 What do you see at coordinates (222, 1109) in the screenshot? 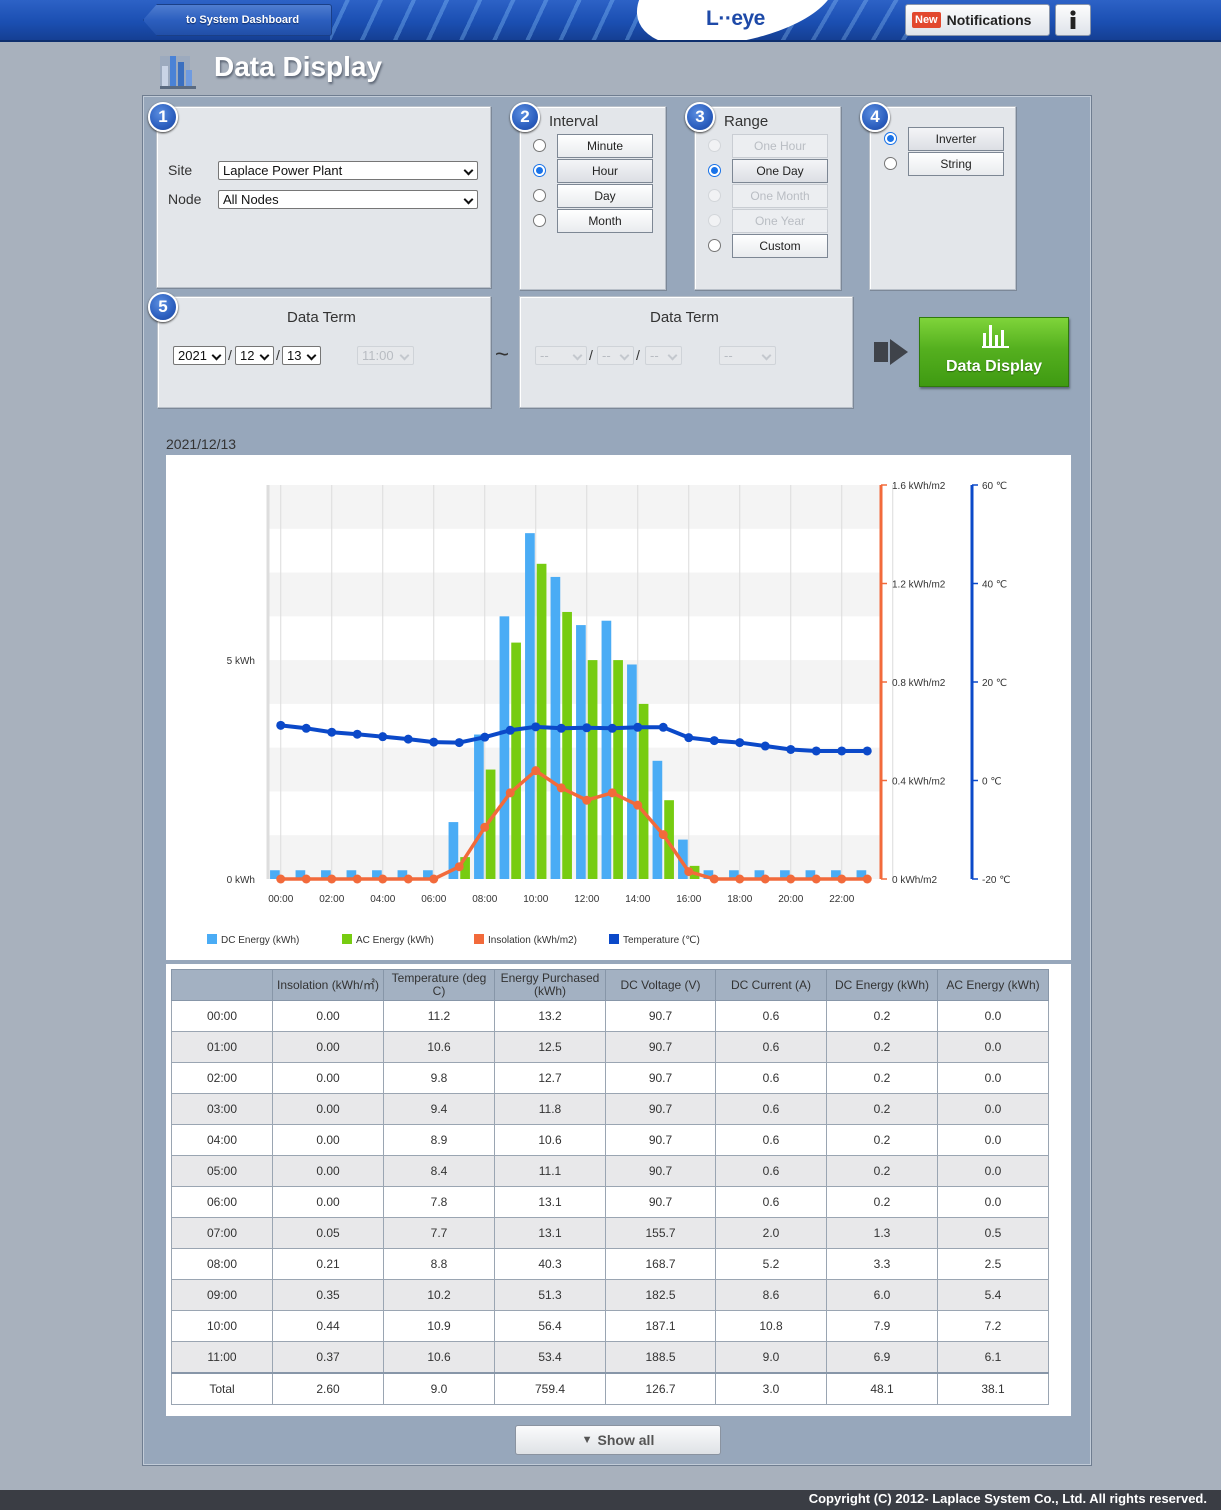
I see `row-time-cell: 03:00` at bounding box center [222, 1109].